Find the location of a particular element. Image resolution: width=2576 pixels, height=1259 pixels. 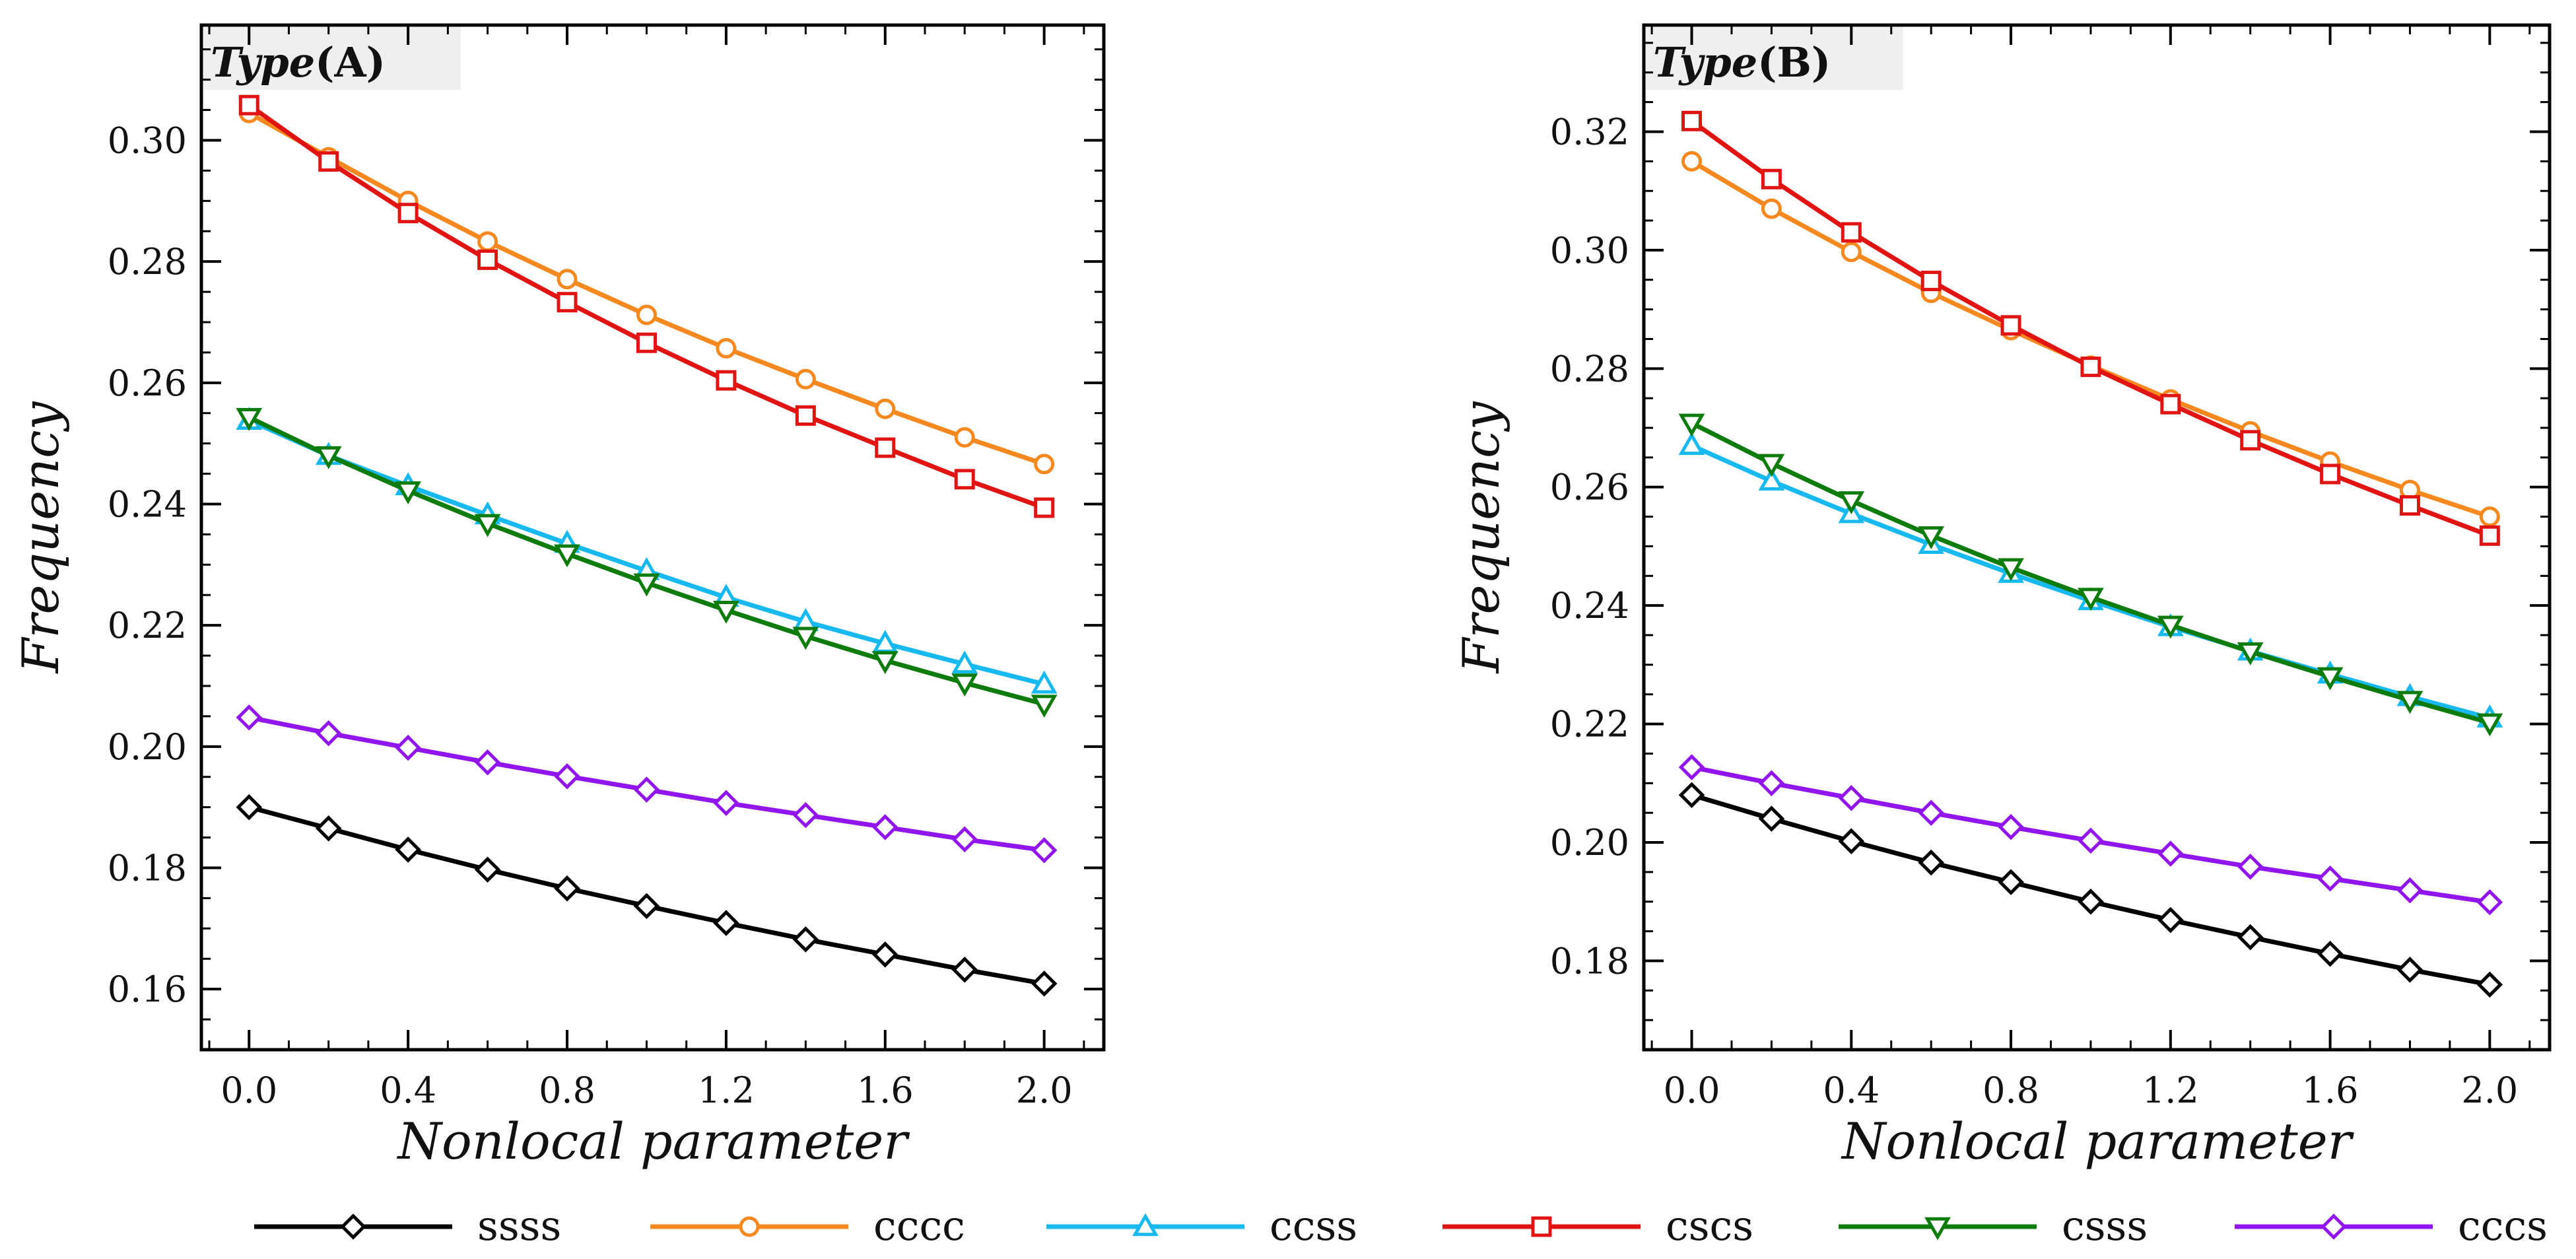

y-tick-label: 0.32 is located at coordinates (1590, 132).